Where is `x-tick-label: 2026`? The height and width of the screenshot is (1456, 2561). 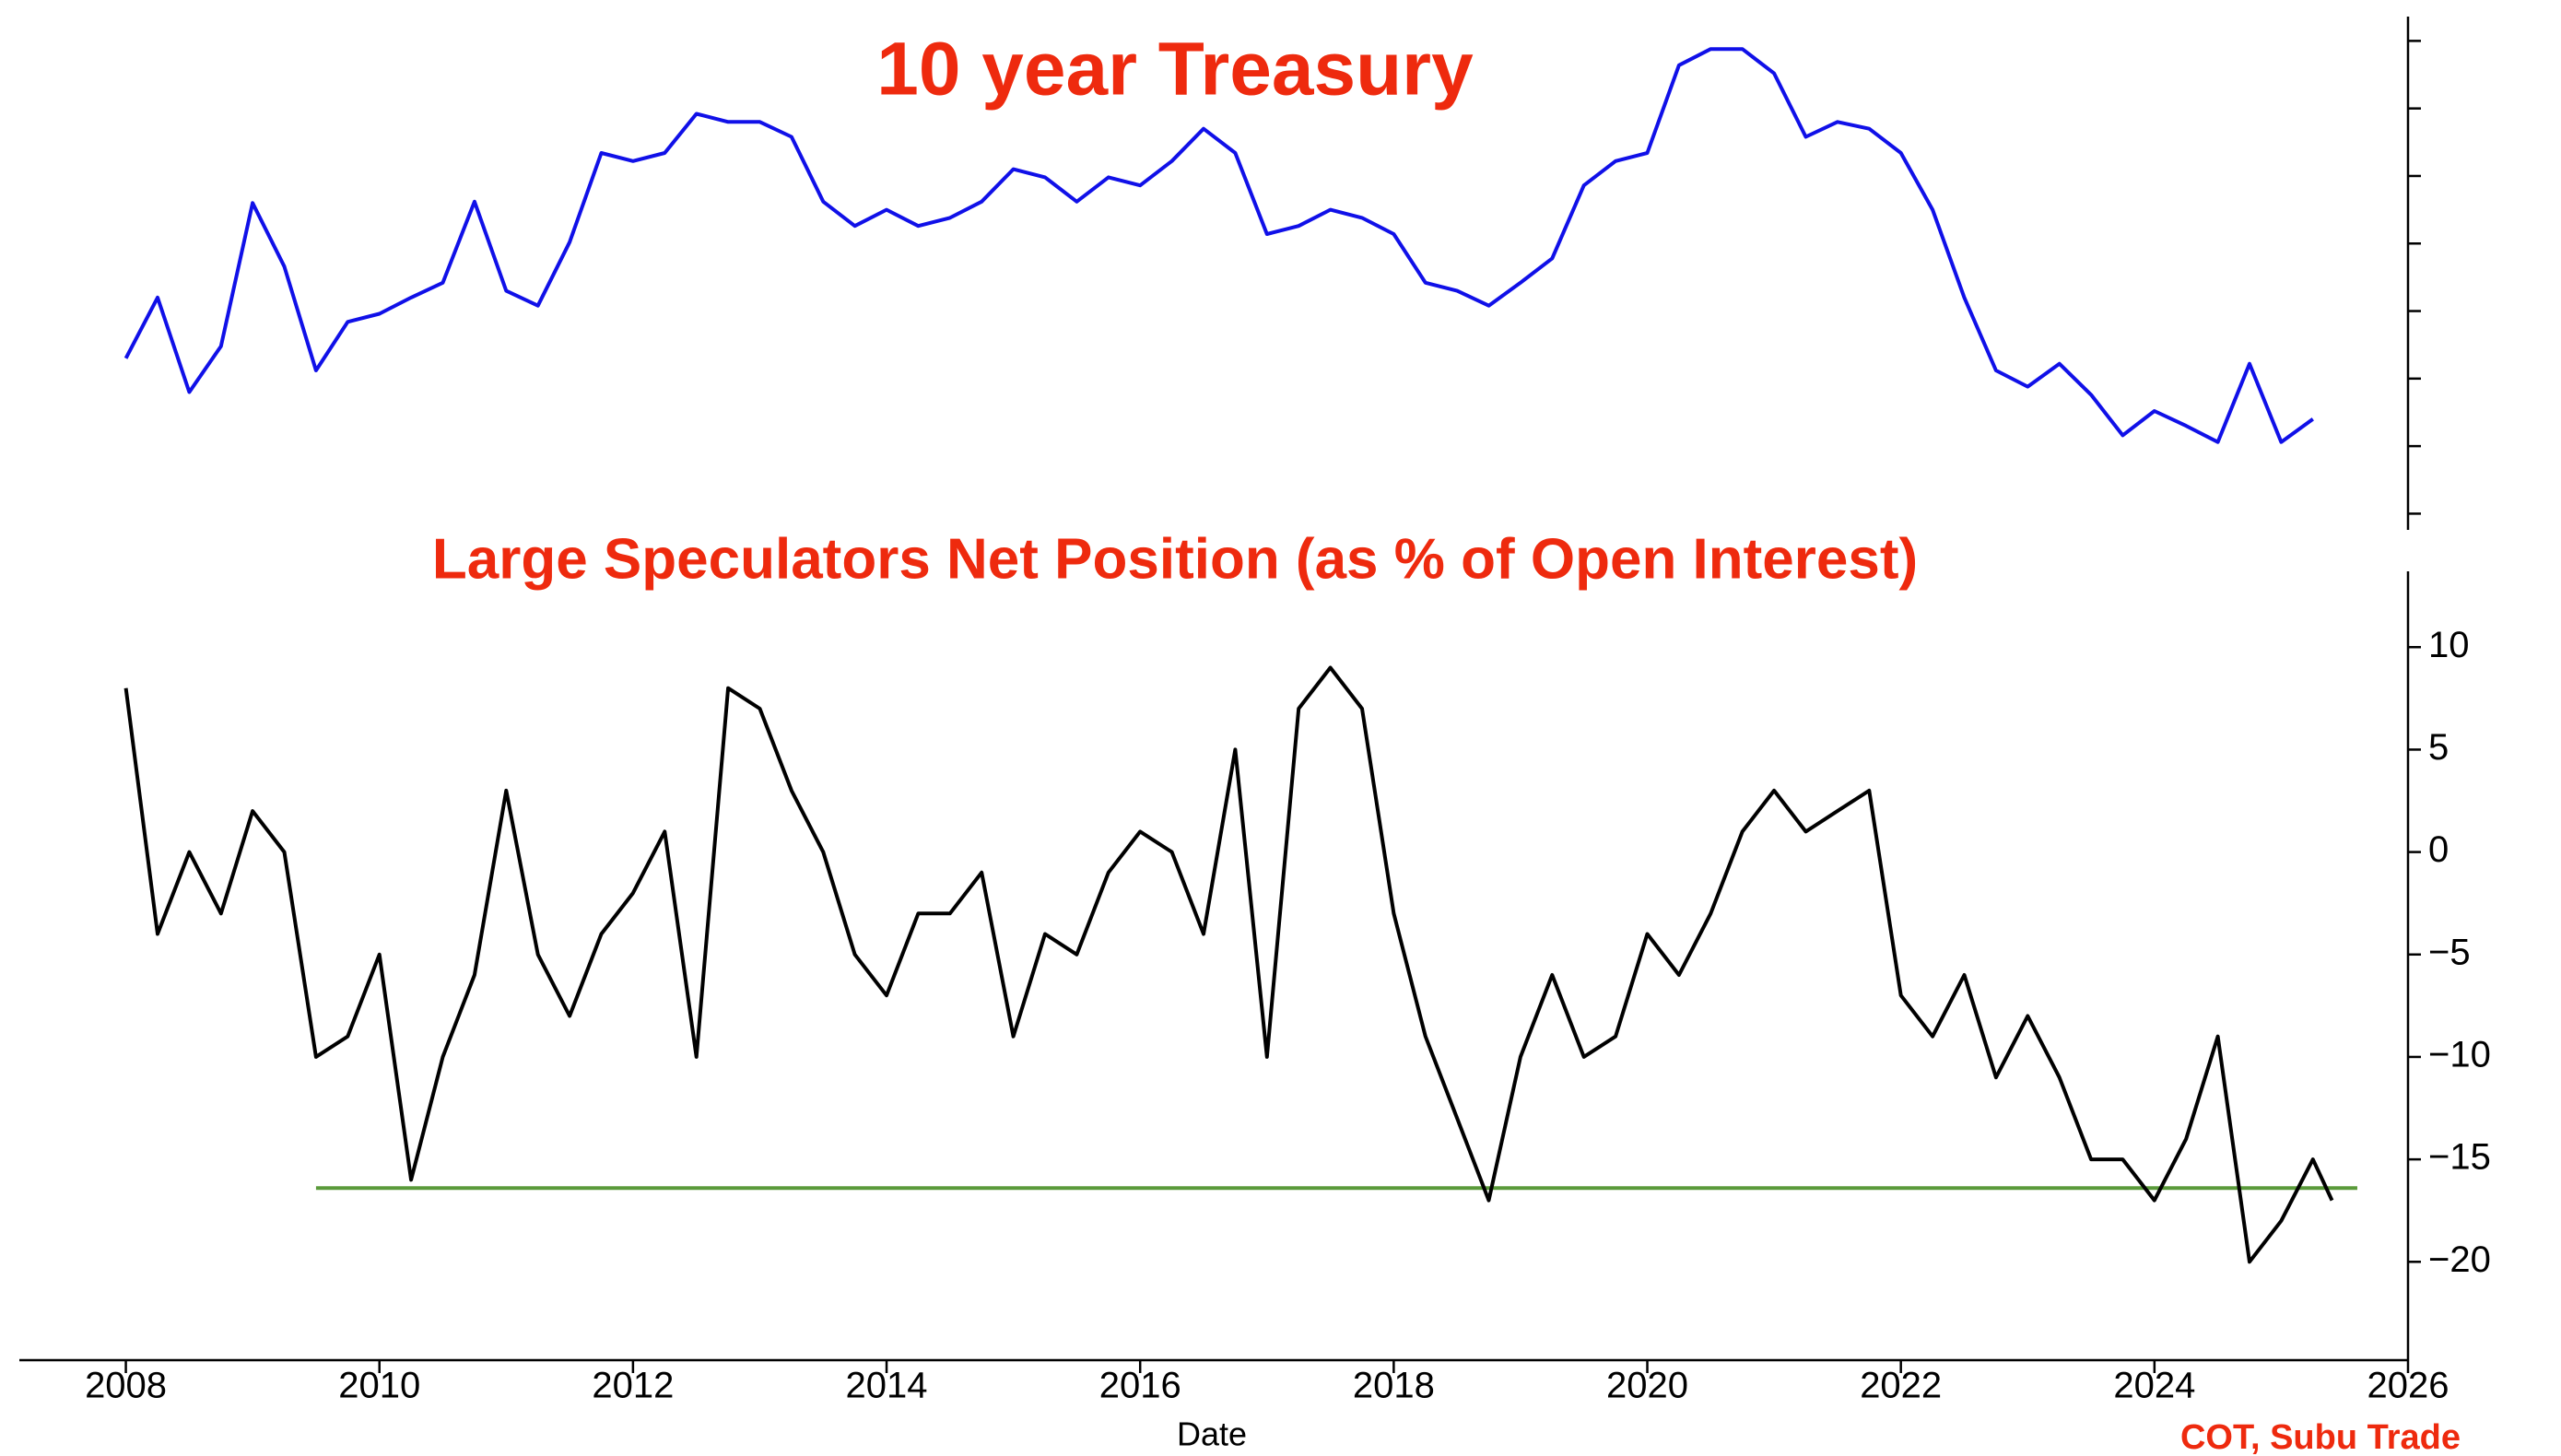
x-tick-label: 2026 is located at coordinates (2408, 1386).